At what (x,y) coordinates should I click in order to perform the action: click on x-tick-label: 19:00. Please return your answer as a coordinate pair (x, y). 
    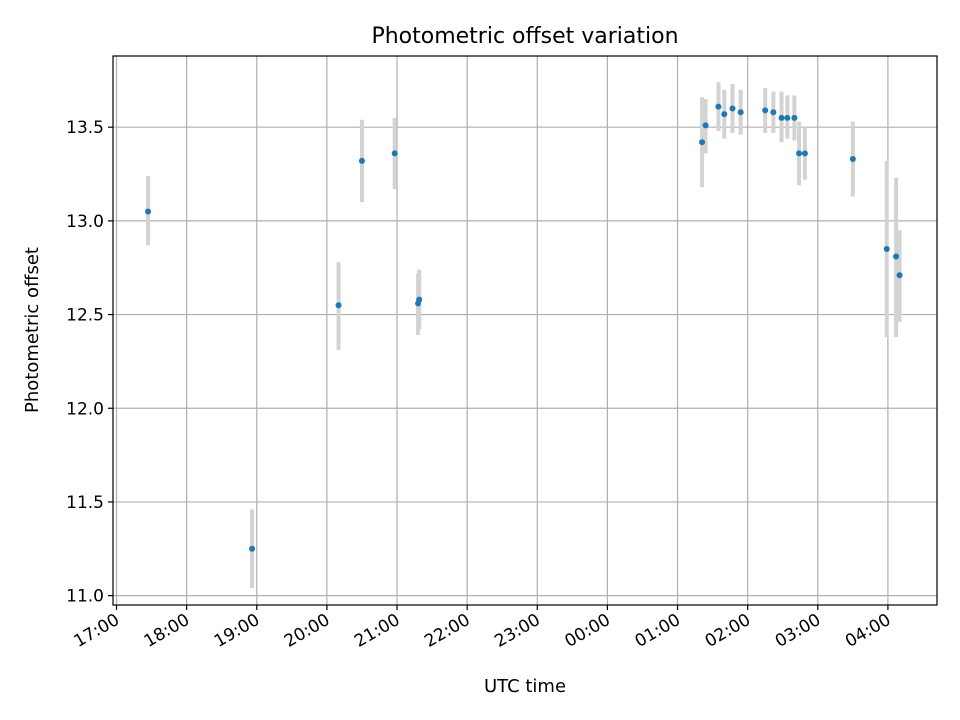
    Looking at the image, I should click on (237, 631).